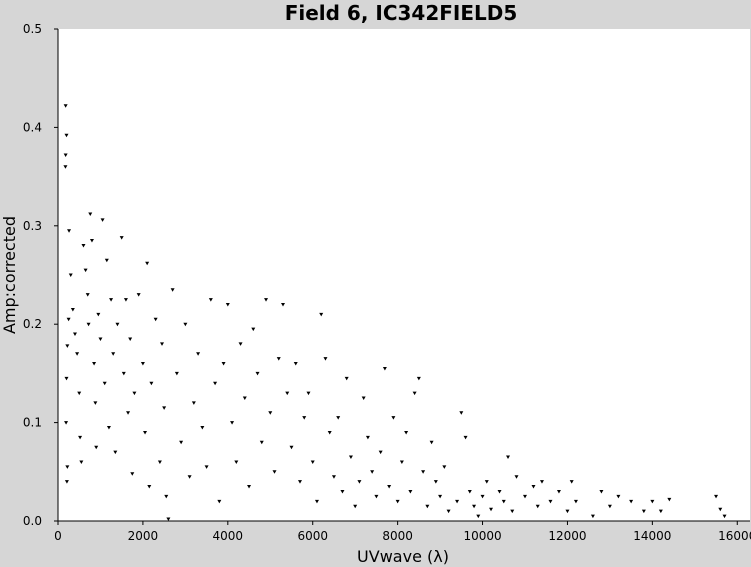  What do you see at coordinates (9, 275) in the screenshot?
I see `y-axis-title: Amp:corrected` at bounding box center [9, 275].